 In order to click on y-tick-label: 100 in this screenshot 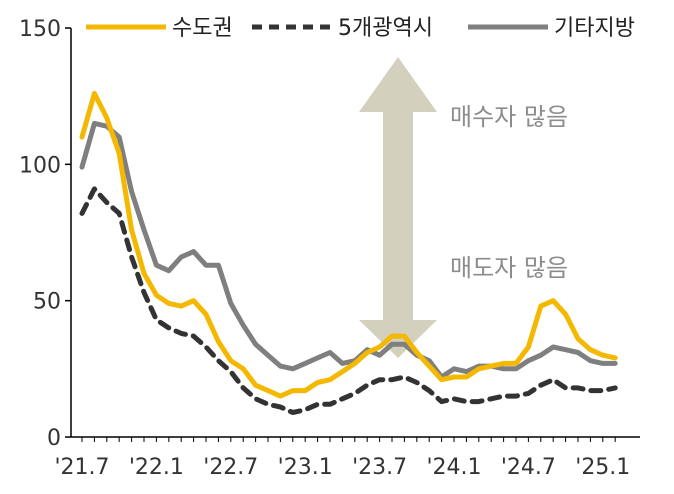, I will do `click(40, 165)`.